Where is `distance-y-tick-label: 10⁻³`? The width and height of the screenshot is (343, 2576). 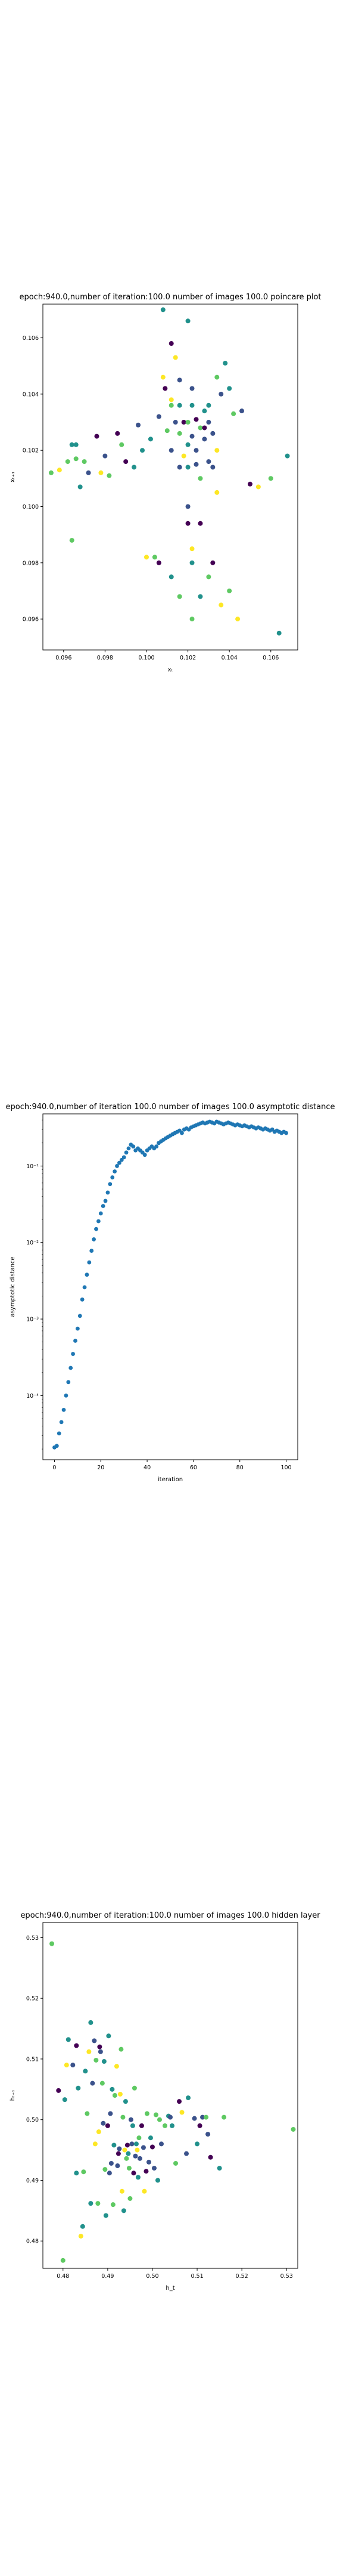
distance-y-tick-label: 10⁻³ is located at coordinates (33, 1320).